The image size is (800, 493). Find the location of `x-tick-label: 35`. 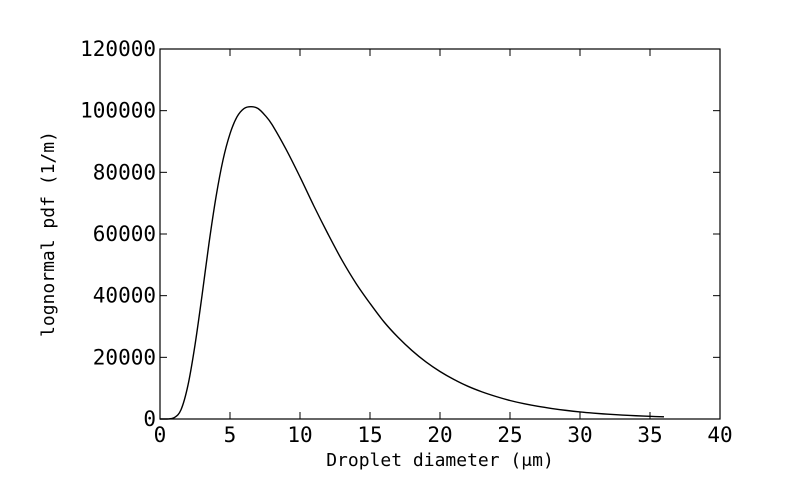

x-tick-label: 35 is located at coordinates (649, 435).